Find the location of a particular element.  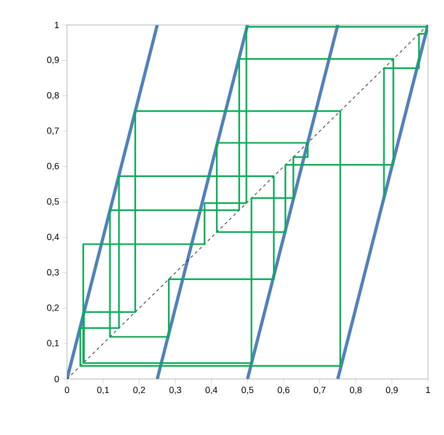

x-tick-label: 0,6 is located at coordinates (284, 390).